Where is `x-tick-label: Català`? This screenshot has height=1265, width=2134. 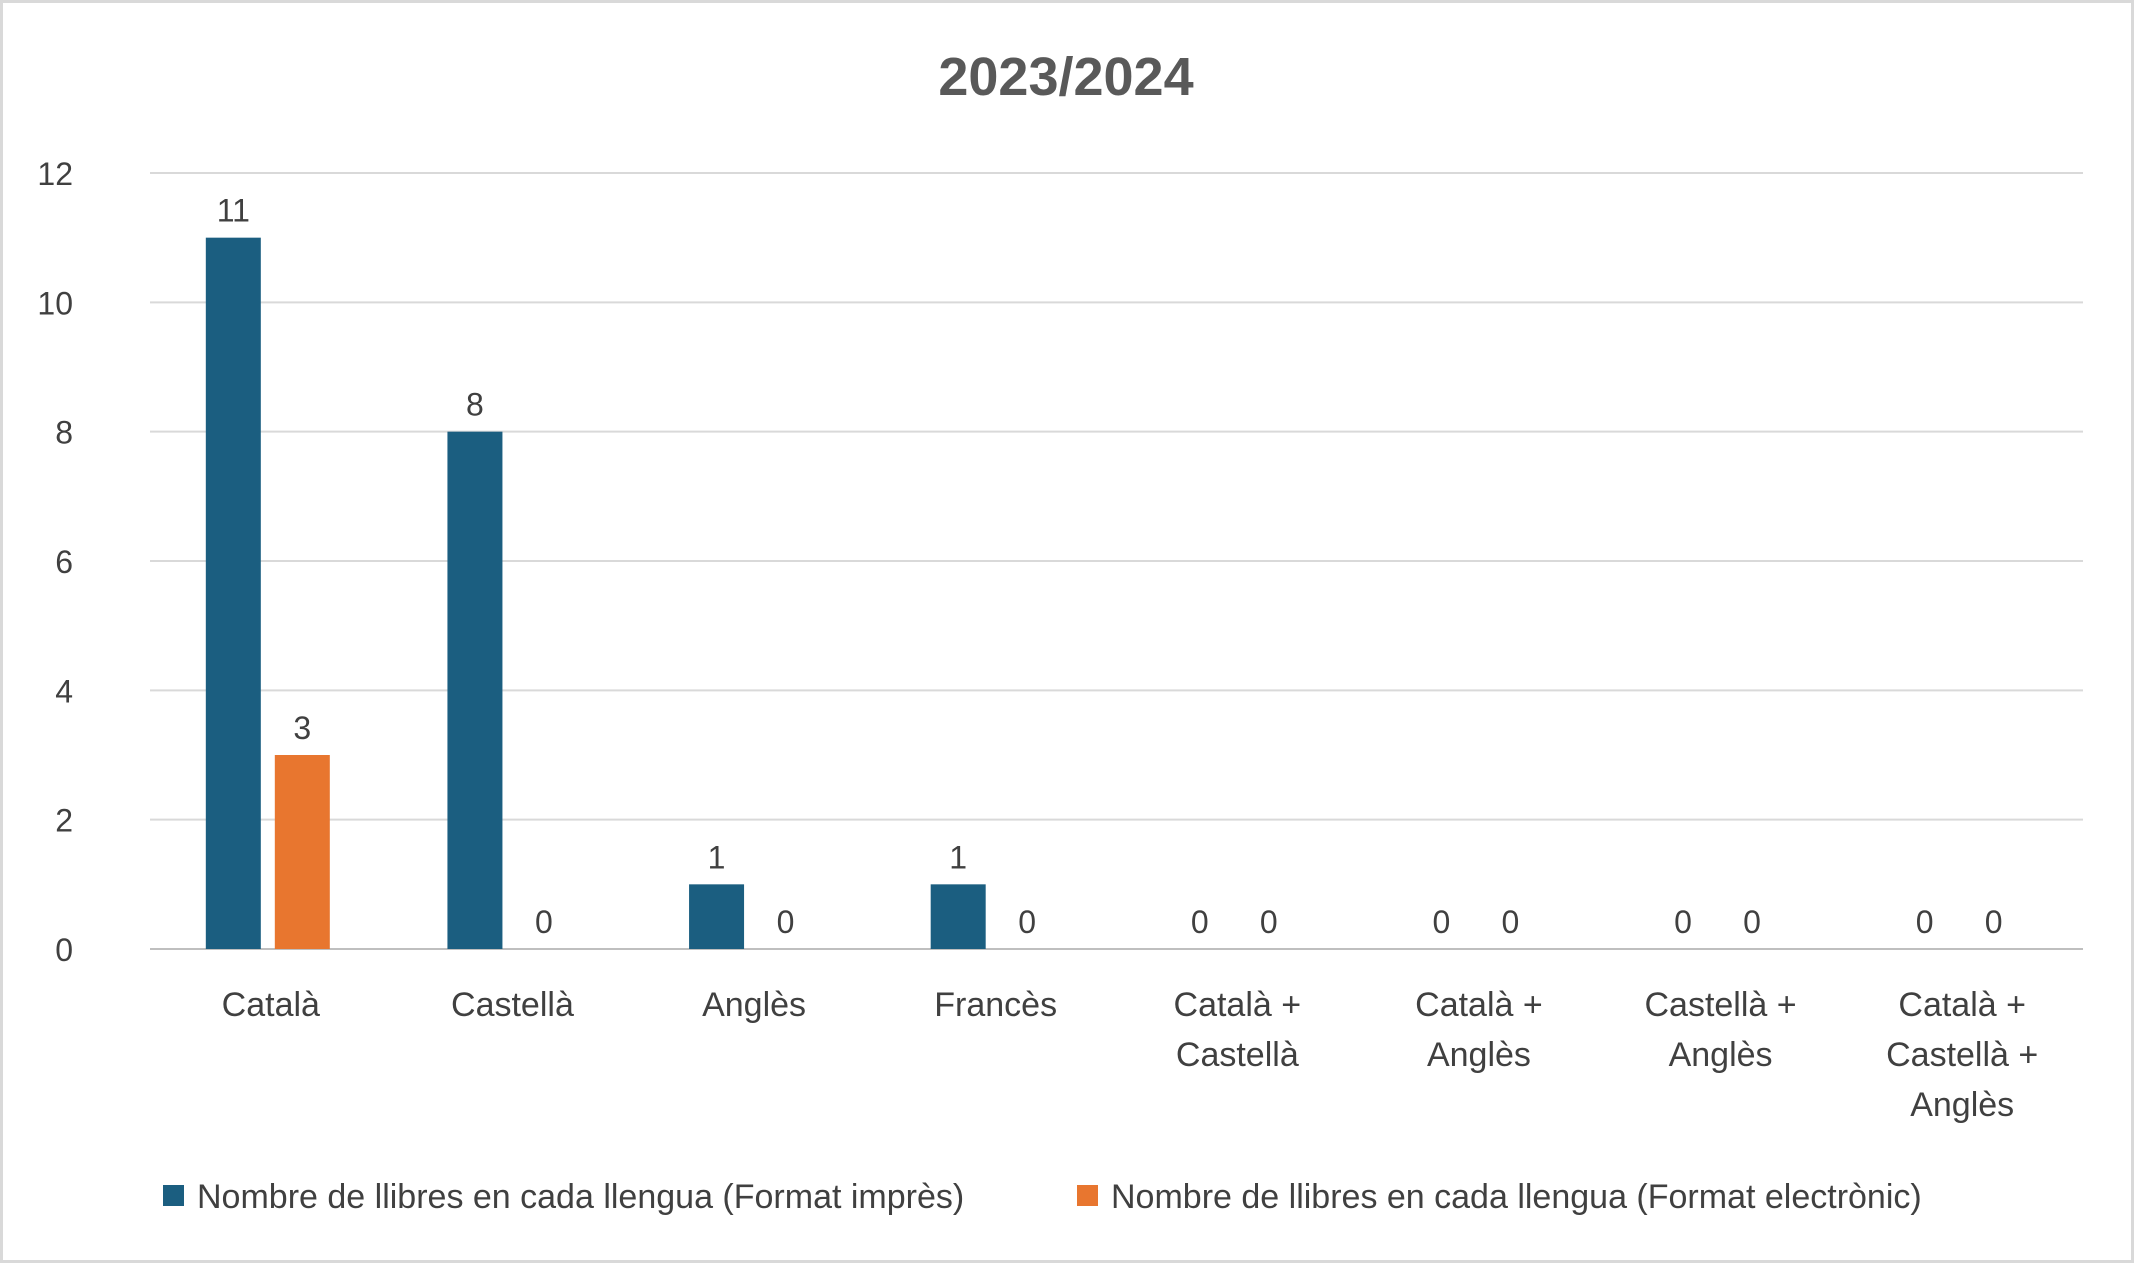
x-tick-label: Català is located at coordinates (271, 1005).